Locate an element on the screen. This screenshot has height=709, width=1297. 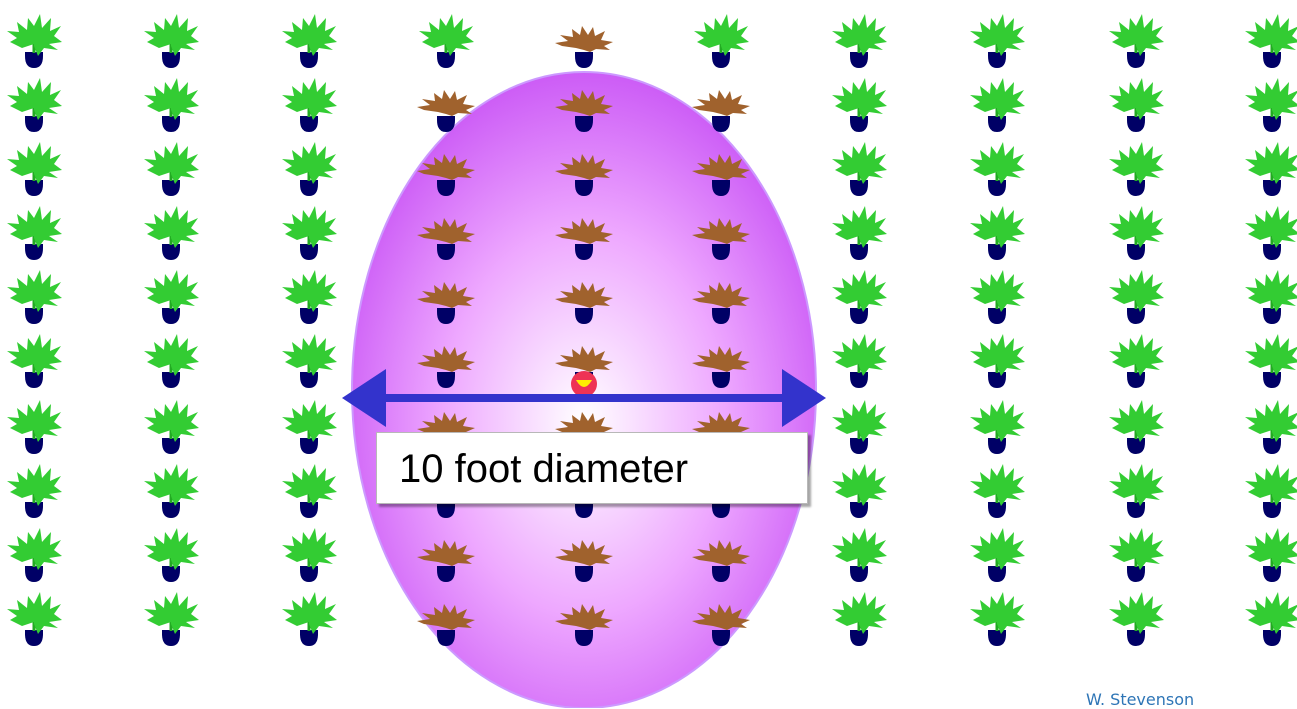
double-arrow-icon is located at coordinates (584, 398).